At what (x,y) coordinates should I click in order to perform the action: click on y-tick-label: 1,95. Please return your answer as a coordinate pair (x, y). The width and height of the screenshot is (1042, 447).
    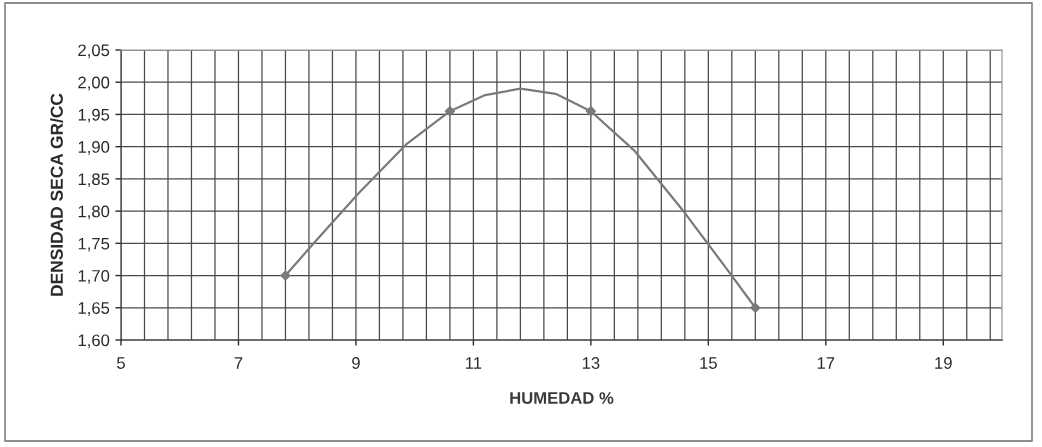
    Looking at the image, I should click on (94, 115).